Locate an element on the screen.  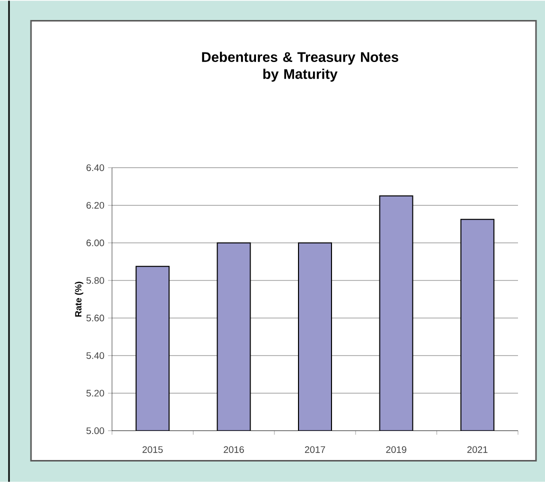
y-tick-label: 5.40 is located at coordinates (95, 355).